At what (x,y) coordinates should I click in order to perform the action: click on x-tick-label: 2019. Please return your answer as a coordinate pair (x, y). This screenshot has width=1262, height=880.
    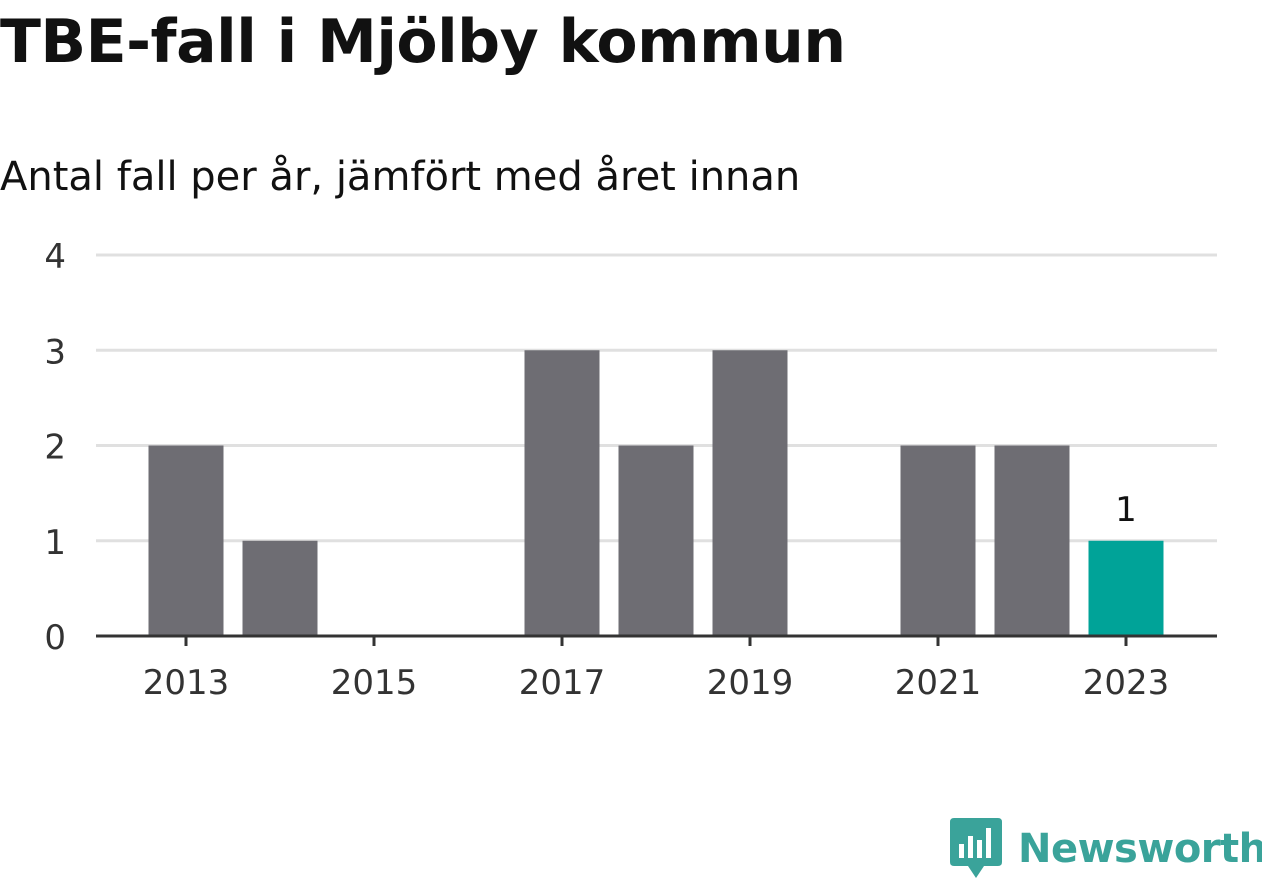
    Looking at the image, I should click on (750, 683).